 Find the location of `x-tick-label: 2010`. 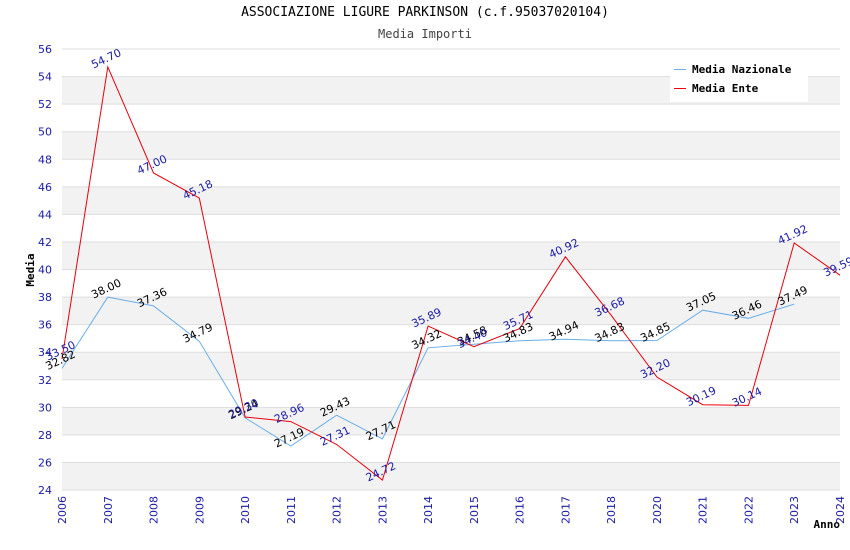

x-tick-label: 2010 is located at coordinates (245, 510).